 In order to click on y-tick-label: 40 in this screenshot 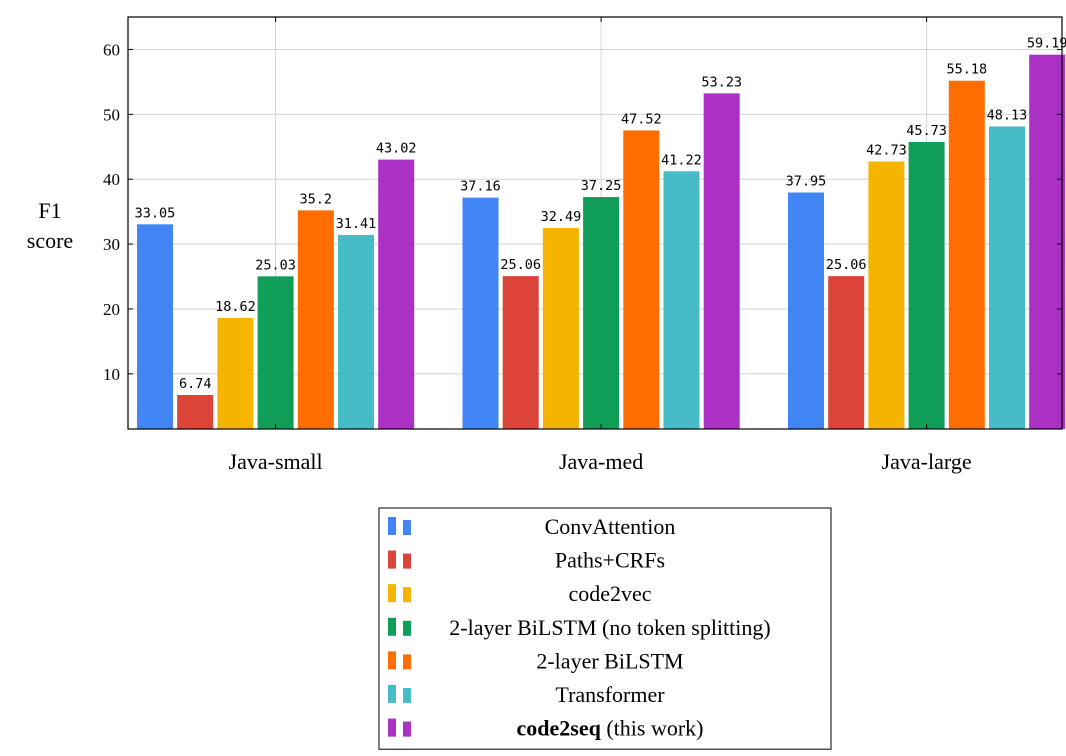, I will do `click(111, 179)`.